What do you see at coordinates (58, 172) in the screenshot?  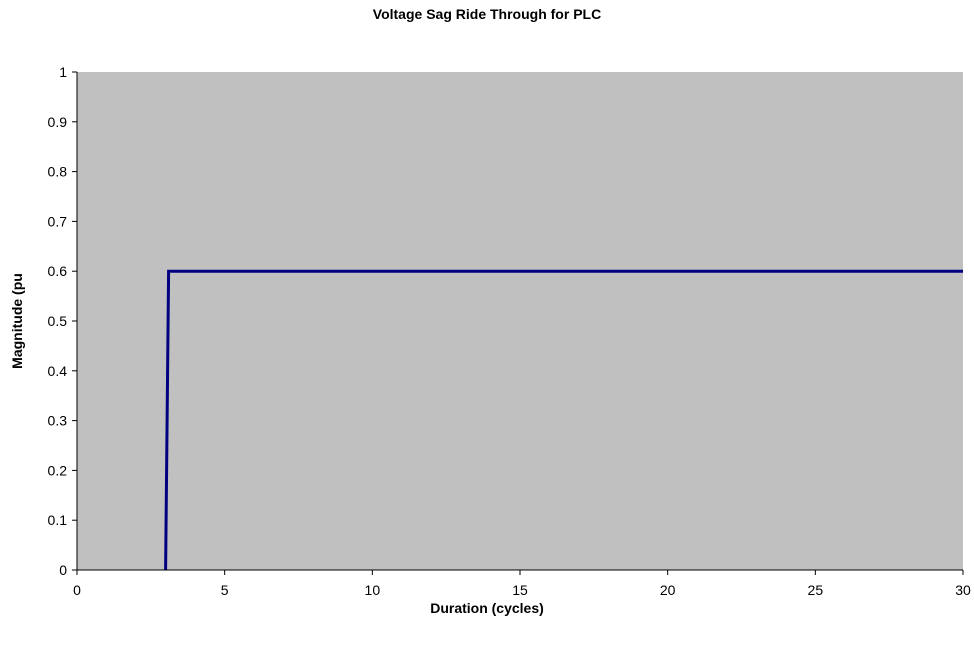 I see `y-tick-label: 0.8` at bounding box center [58, 172].